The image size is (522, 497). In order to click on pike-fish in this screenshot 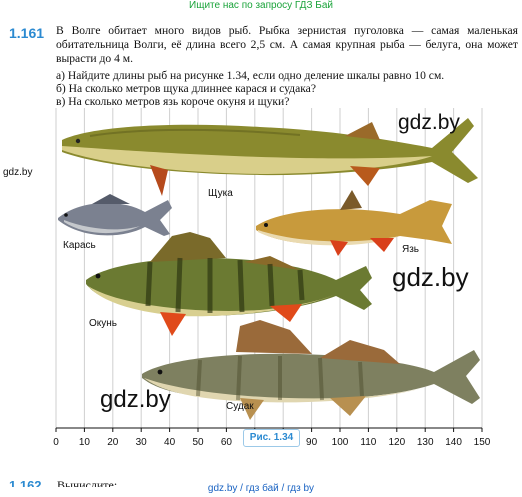, I will do `click(270, 157)`.